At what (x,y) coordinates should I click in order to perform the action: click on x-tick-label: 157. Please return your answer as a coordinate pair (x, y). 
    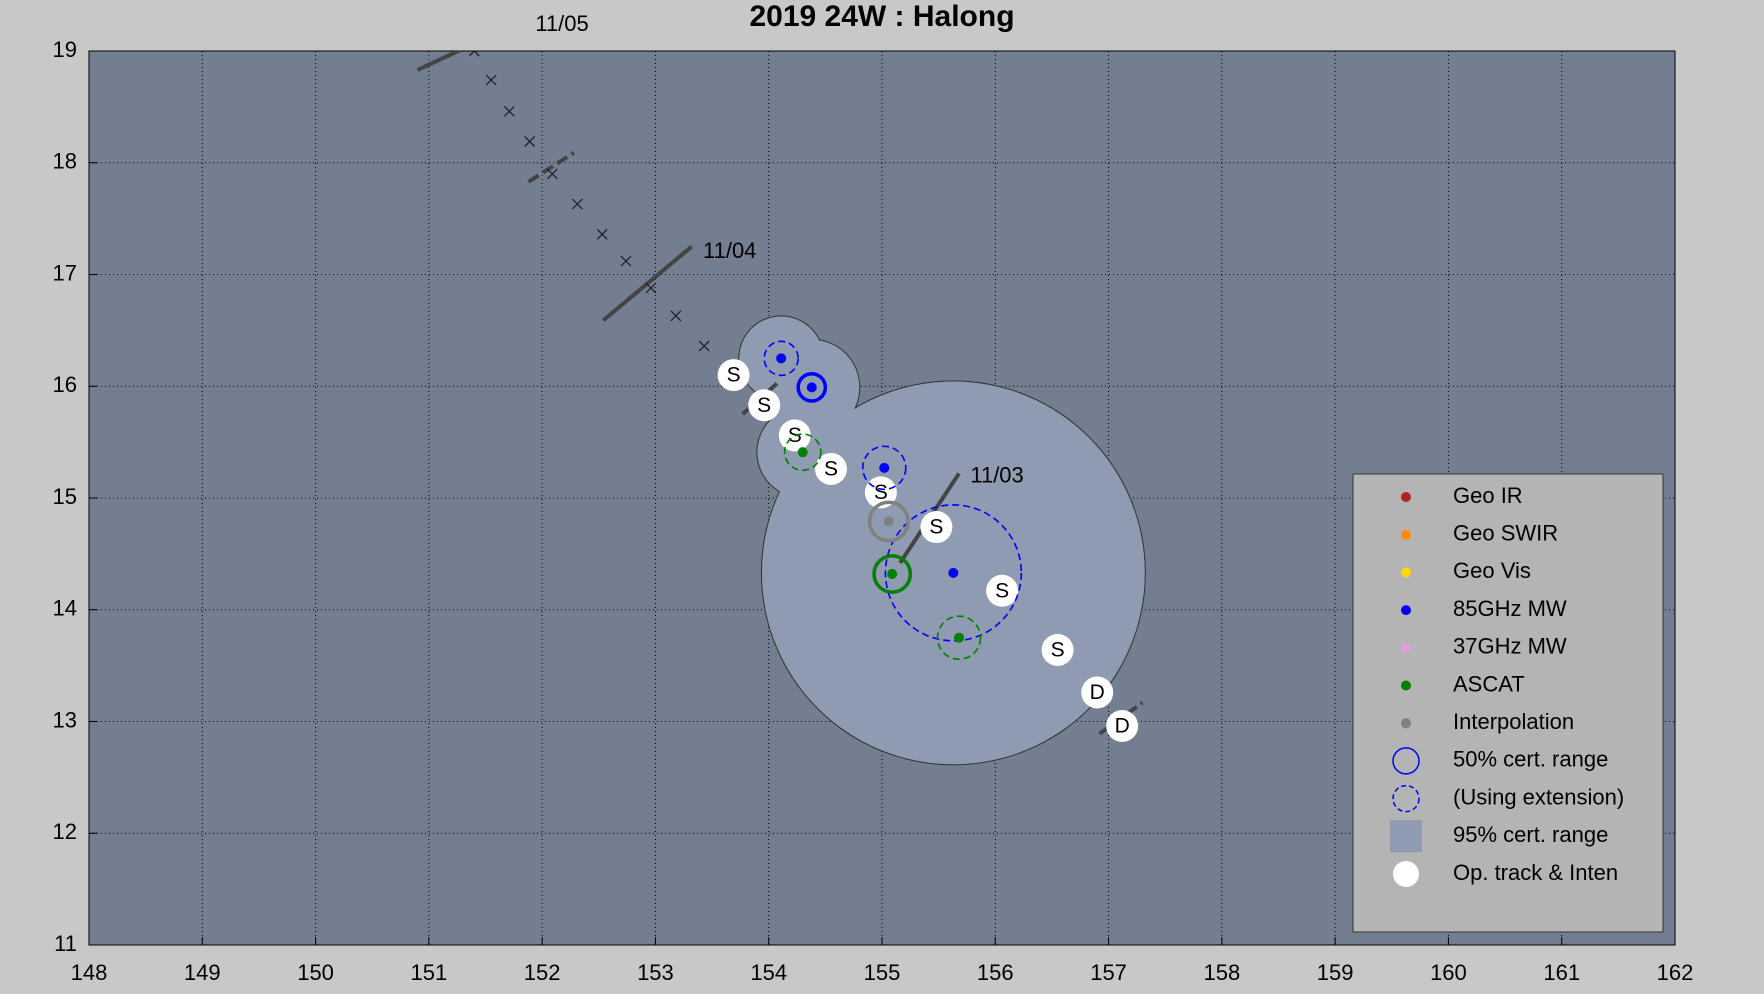
    Looking at the image, I should click on (1108, 972).